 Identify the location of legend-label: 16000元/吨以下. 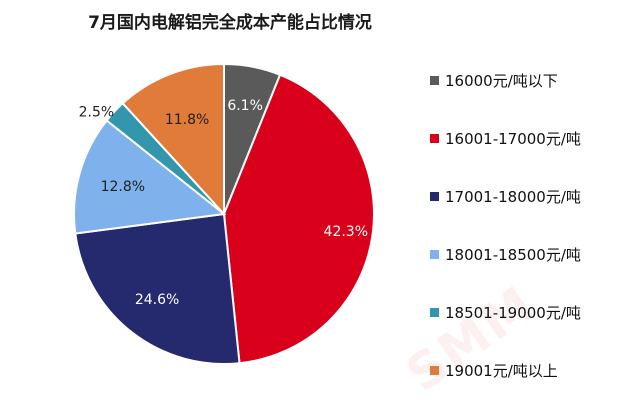
(501, 80).